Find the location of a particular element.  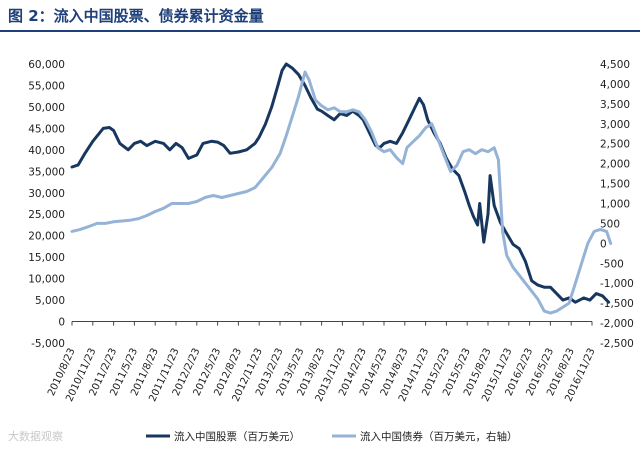

y-left-tick-label: 55,000 is located at coordinates (46, 86).